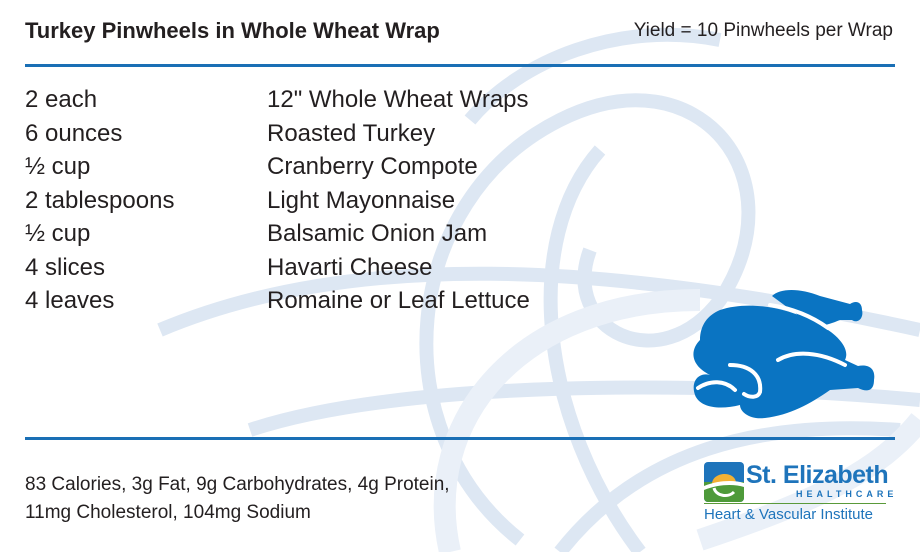  I want to click on recipe-title: Turkey Pinwheels in Whole Wheat Wrap, so click(232, 30).